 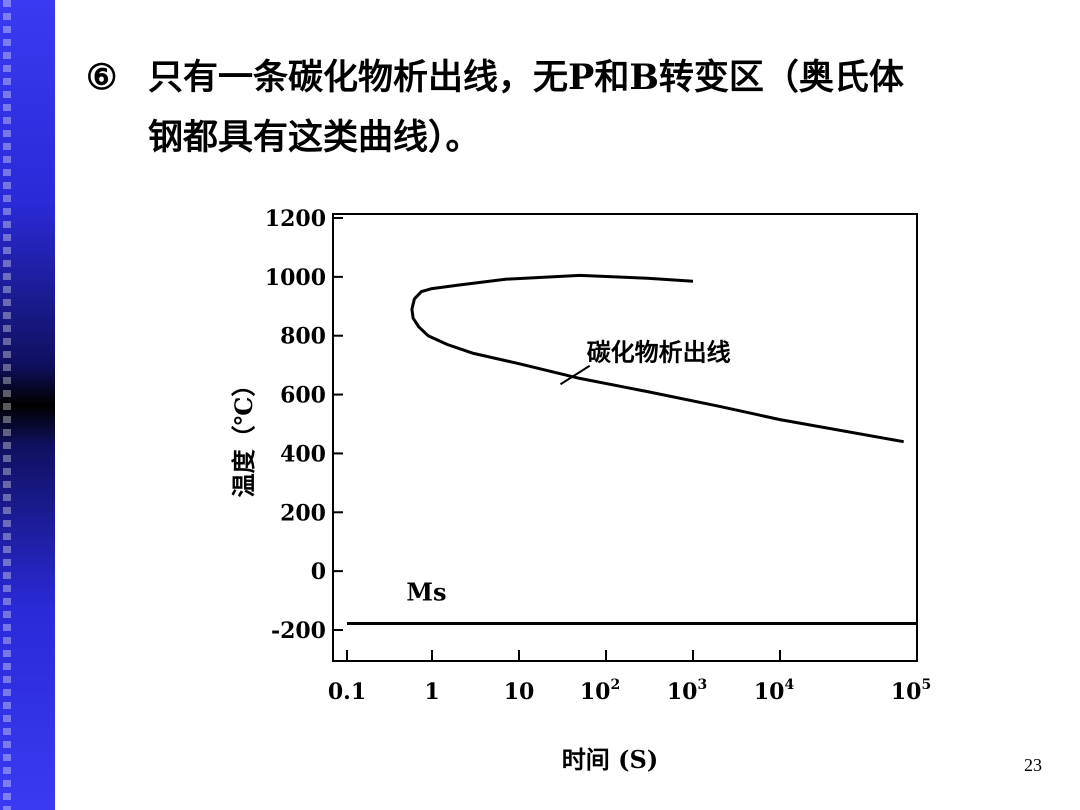 What do you see at coordinates (1033, 765) in the screenshot?
I see `page-number: 23` at bounding box center [1033, 765].